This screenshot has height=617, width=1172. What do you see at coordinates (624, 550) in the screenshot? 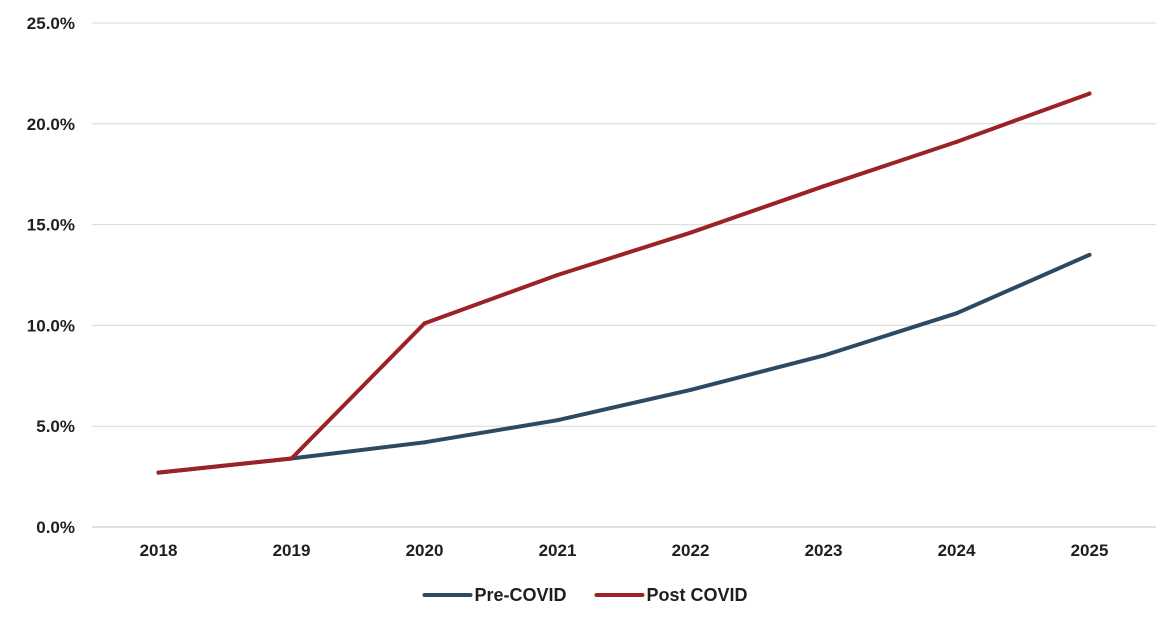
I see `x-axis-ticks: 2018 2019 2020 2021 2022 2023 2024 2025` at bounding box center [624, 550].